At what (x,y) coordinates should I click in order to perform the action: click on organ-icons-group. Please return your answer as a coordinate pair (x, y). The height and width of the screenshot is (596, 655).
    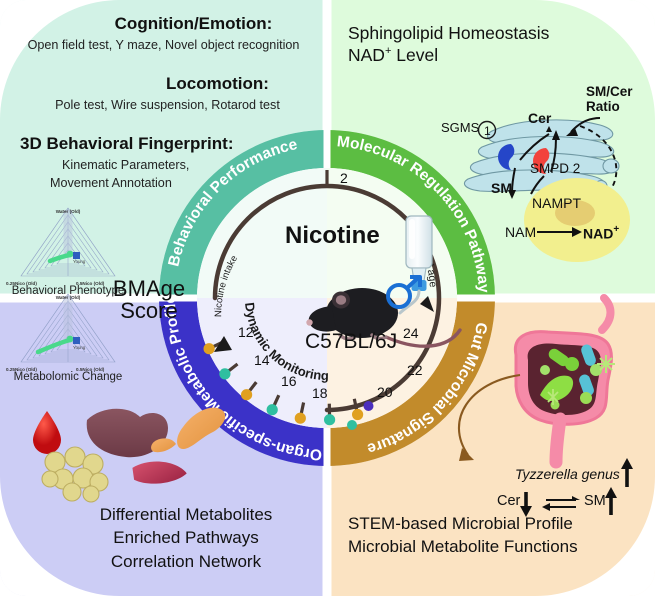
    Looking at the image, I should click on (129, 455).